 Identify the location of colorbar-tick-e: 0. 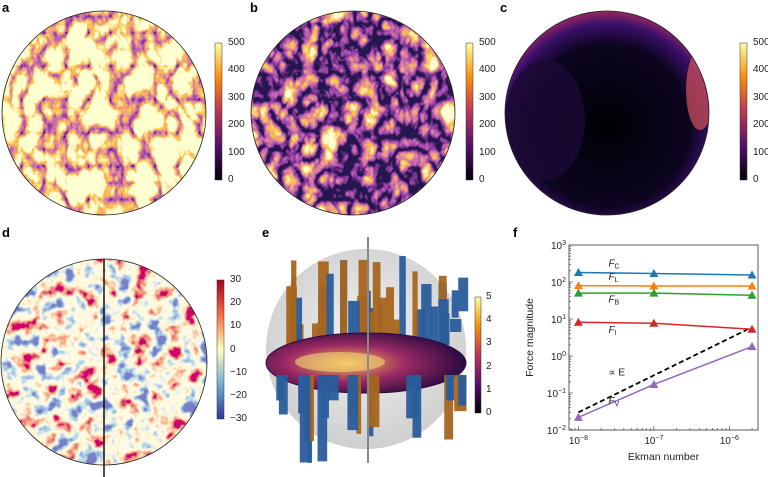
(489, 412).